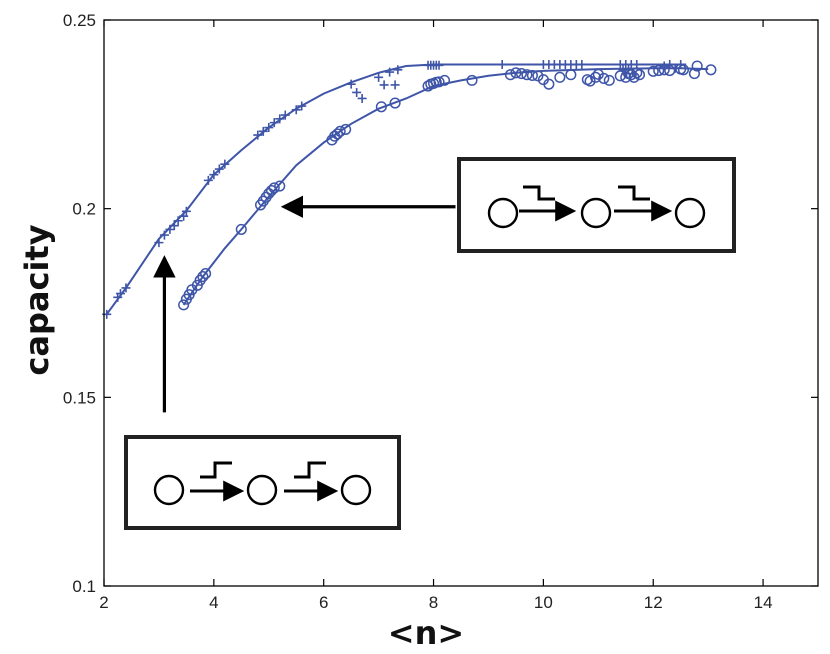  What do you see at coordinates (433, 602) in the screenshot?
I see `x-tick-label: 8` at bounding box center [433, 602].